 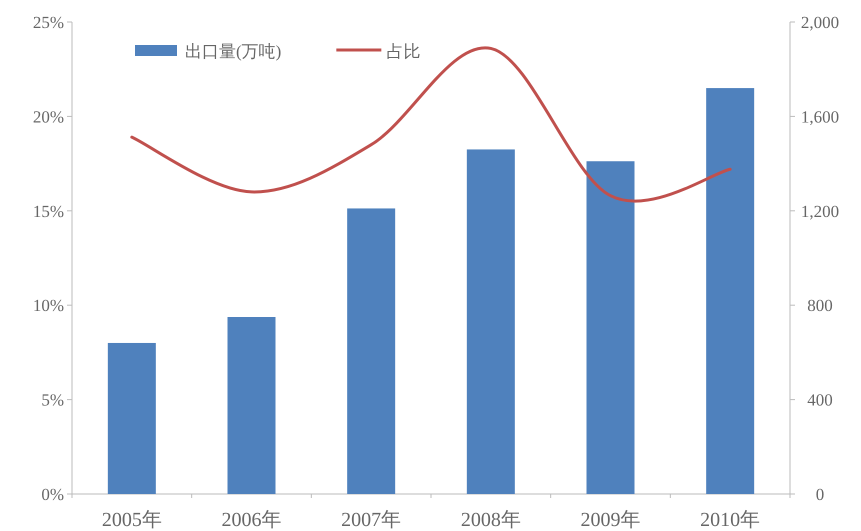 I want to click on y-tick-label: 20%, so click(x=48, y=116).